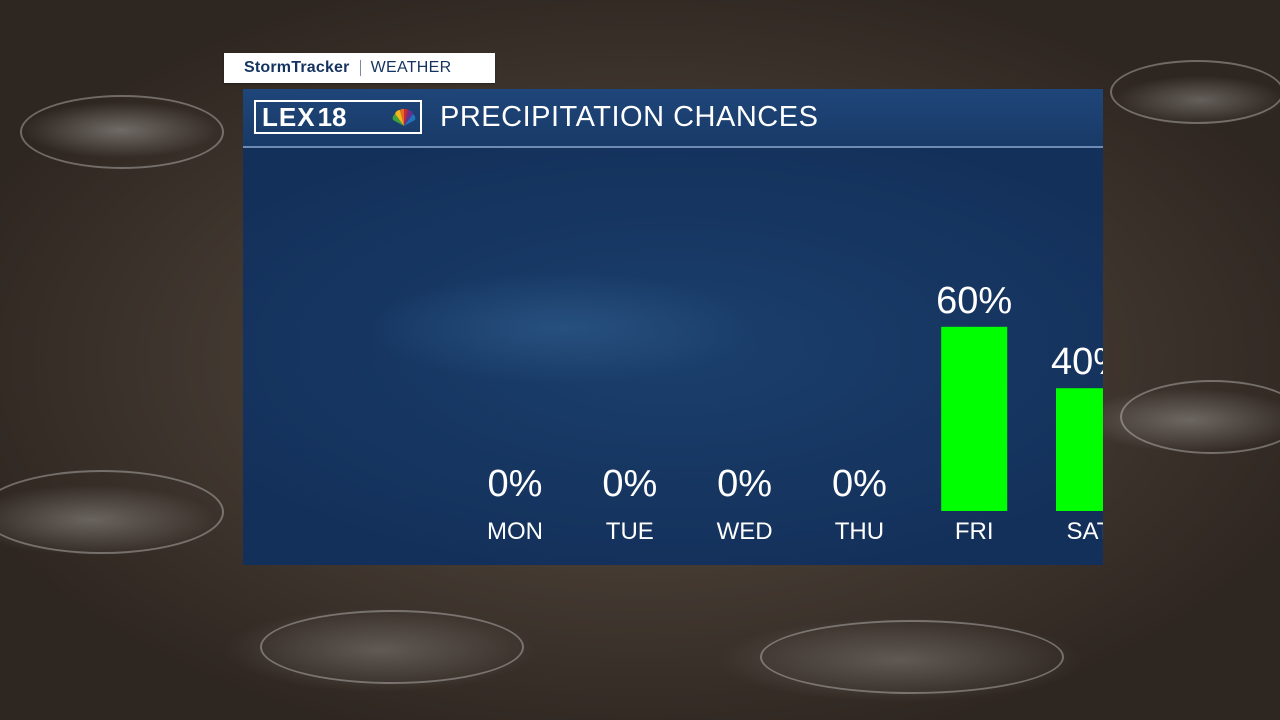 The width and height of the screenshot is (1280, 720). What do you see at coordinates (289, 117) in the screenshot?
I see `logo-text: LEX` at bounding box center [289, 117].